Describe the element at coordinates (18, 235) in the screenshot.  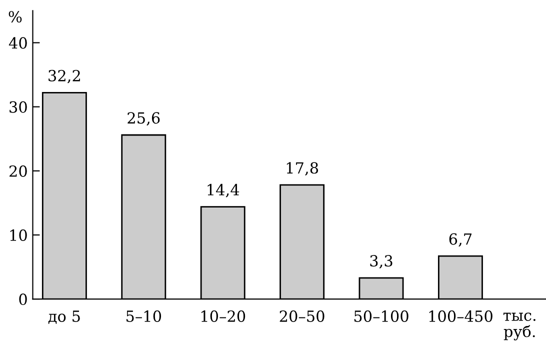
I see `y-tick-label: 10` at that location.